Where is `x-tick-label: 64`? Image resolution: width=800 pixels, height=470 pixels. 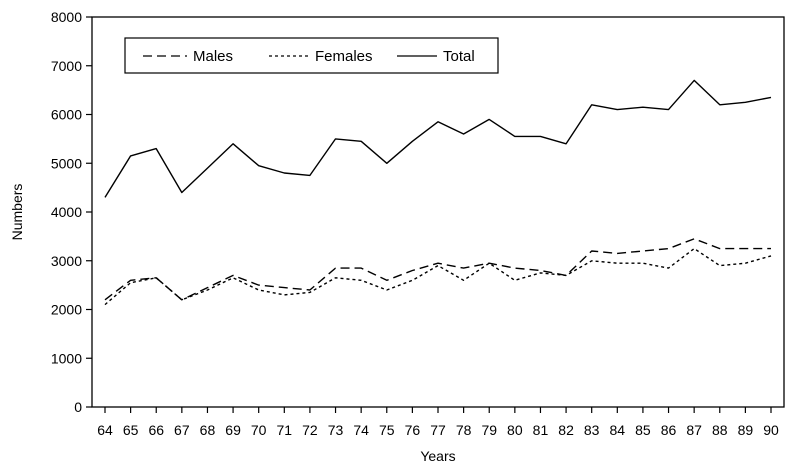 x-tick-label: 64 is located at coordinates (105, 430).